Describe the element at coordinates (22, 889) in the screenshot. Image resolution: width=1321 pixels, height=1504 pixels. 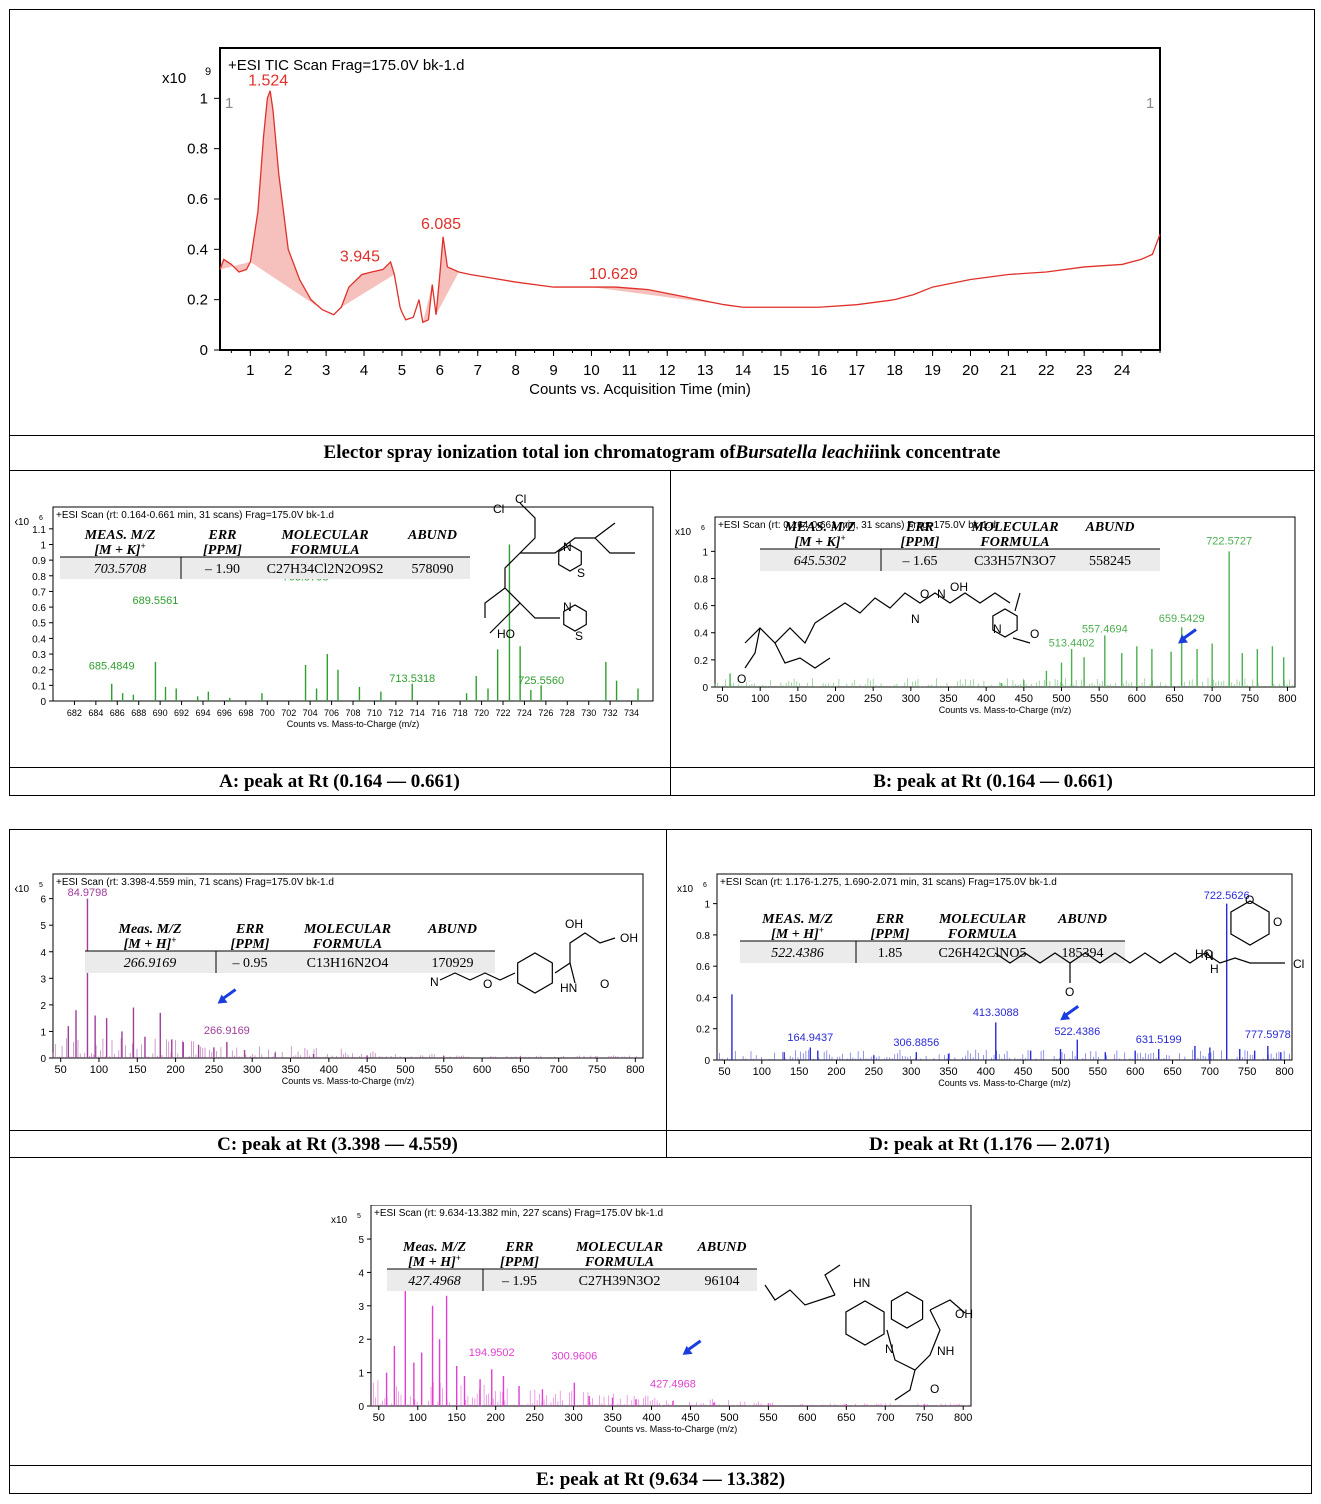
I see `exponent-base: x10` at that location.